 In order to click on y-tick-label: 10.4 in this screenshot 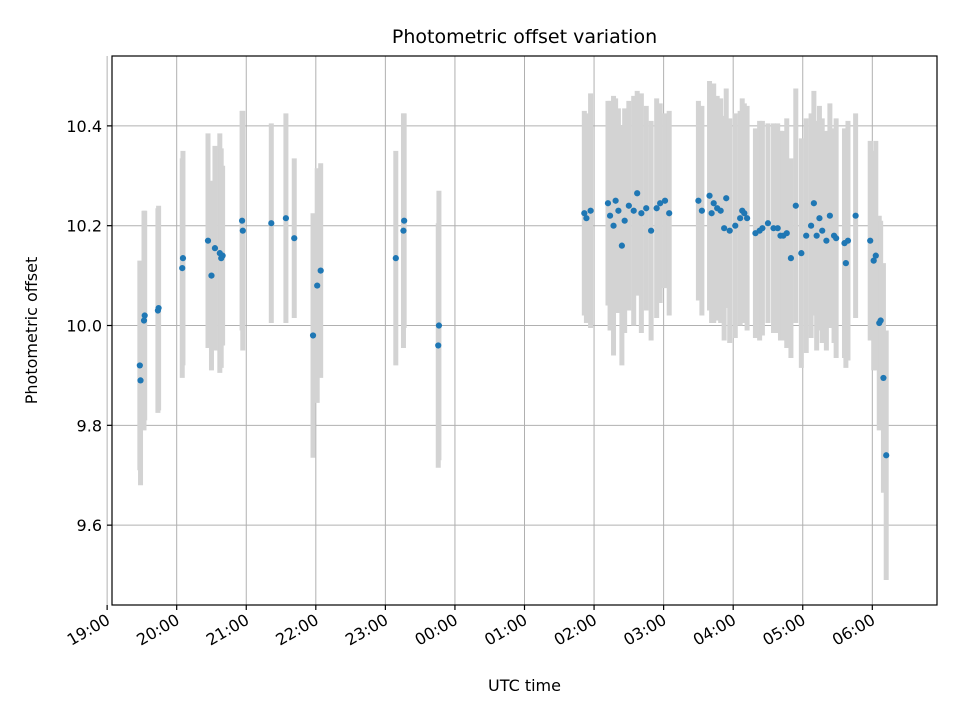, I will do `click(84, 126)`.